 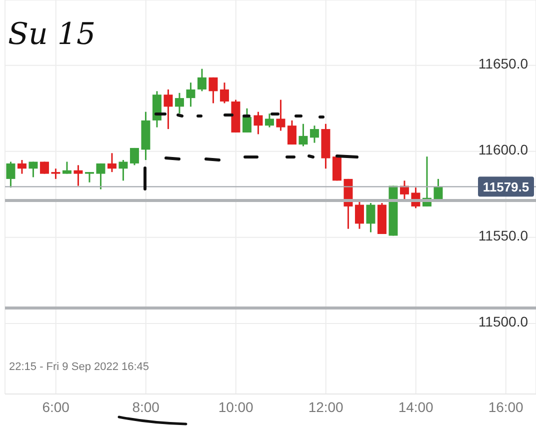 What do you see at coordinates (416, 406) in the screenshot?
I see `x-tick-label: 14:00` at bounding box center [416, 406].